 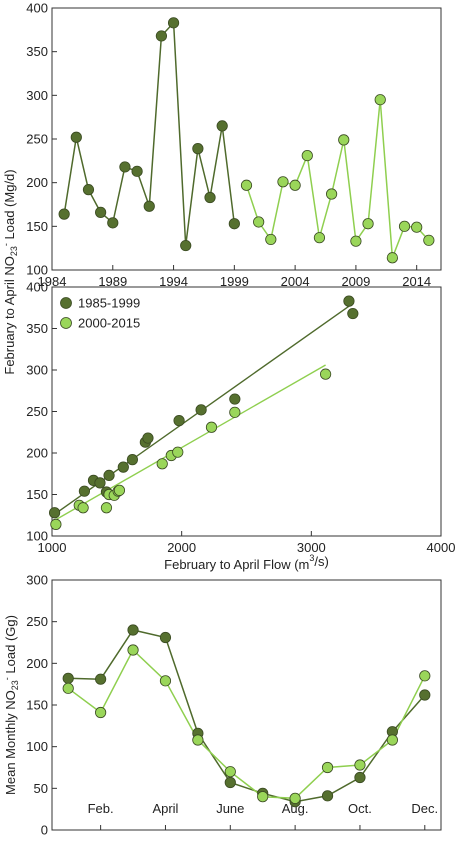 What do you see at coordinates (360, 808) in the screenshot?
I see `x-tick-label: Oct.` at bounding box center [360, 808].